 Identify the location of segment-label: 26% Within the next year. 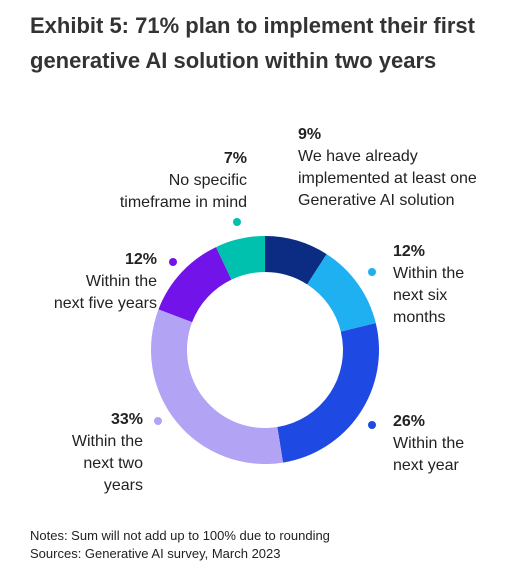
(453, 444).